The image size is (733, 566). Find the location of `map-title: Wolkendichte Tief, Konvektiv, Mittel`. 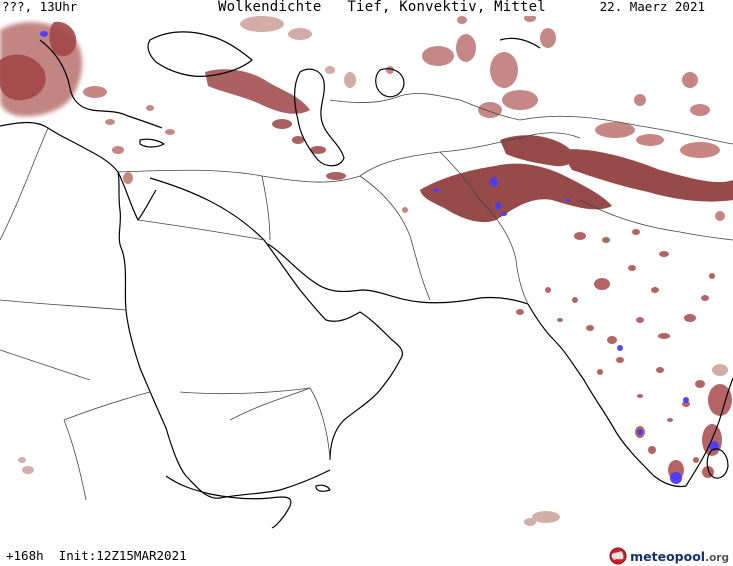

map-title: Wolkendichte Tief, Konvektiv, Mittel is located at coordinates (382, 7).